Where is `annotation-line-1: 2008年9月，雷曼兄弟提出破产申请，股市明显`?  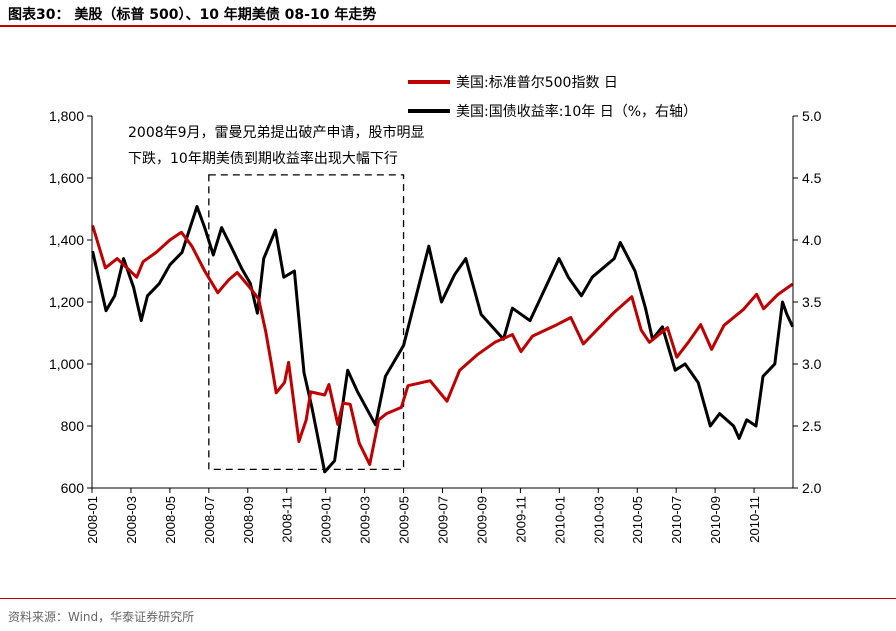 annotation-line-1: 2008年9月，雷曼兄弟提出破产申请，股市明显 is located at coordinates (276, 132).